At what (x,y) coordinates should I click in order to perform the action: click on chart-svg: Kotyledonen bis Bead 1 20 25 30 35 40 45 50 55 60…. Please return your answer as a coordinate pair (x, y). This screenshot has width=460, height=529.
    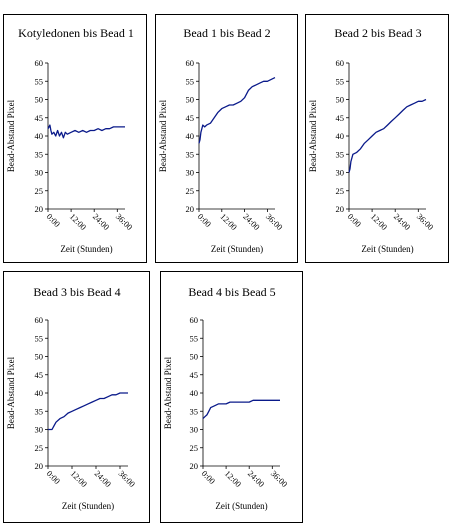
    Looking at the image, I should click on (70, 140).